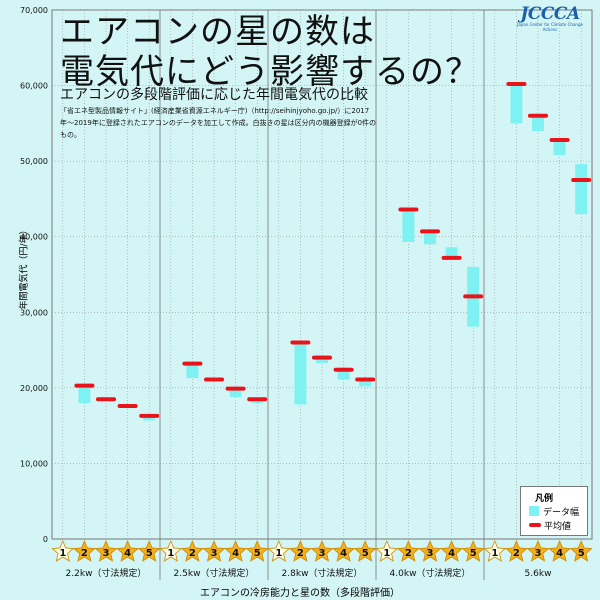  I want to click on y-tick-label: 20,000, so click(34, 388).